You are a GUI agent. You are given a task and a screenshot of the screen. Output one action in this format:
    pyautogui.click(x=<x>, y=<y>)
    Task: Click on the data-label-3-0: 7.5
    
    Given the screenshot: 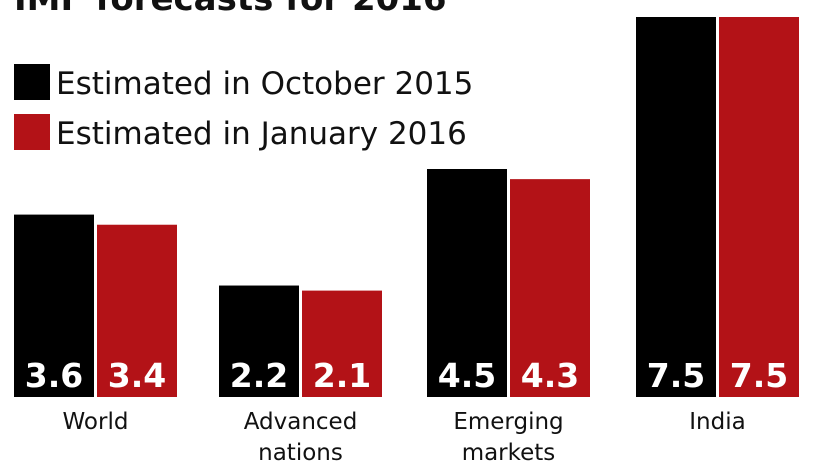 What is the action you would take?
    pyautogui.click(x=676, y=375)
    